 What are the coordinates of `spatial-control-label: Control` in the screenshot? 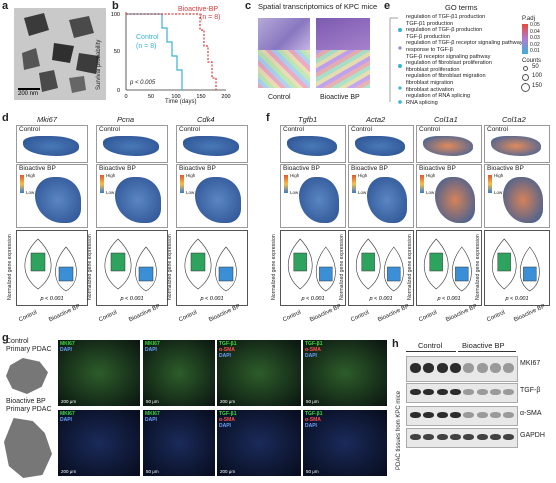 It's located at (279, 97).